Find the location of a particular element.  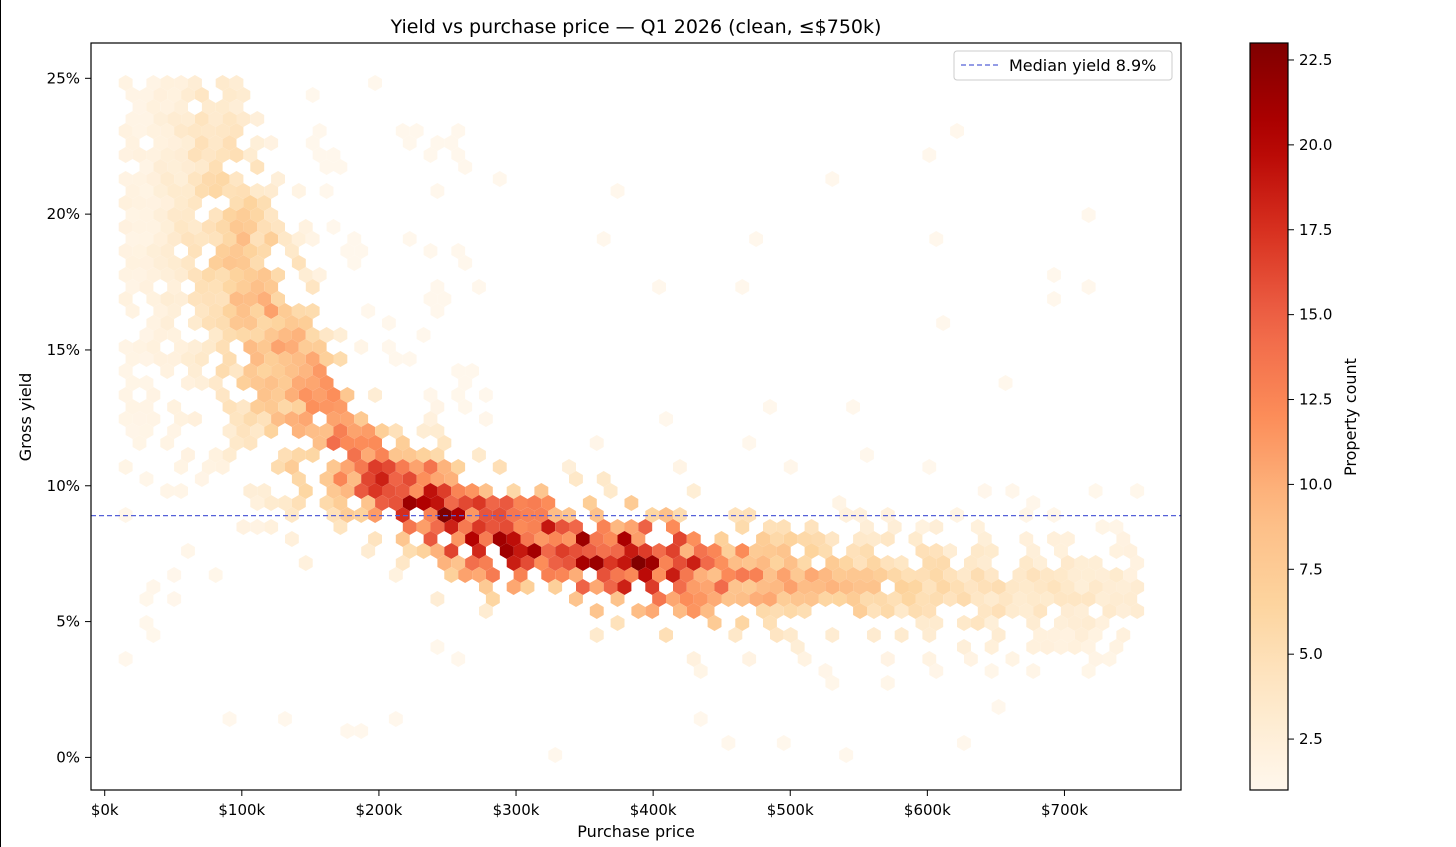

y-tick-label: 20% is located at coordinates (63, 214).